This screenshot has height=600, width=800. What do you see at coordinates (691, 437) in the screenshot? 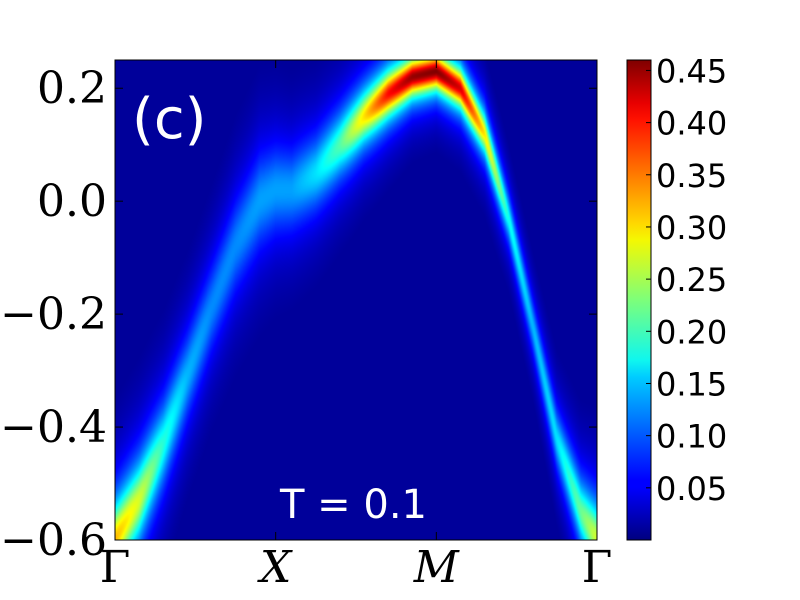
I see `colorbar-tick-label: 0.10` at bounding box center [691, 437].